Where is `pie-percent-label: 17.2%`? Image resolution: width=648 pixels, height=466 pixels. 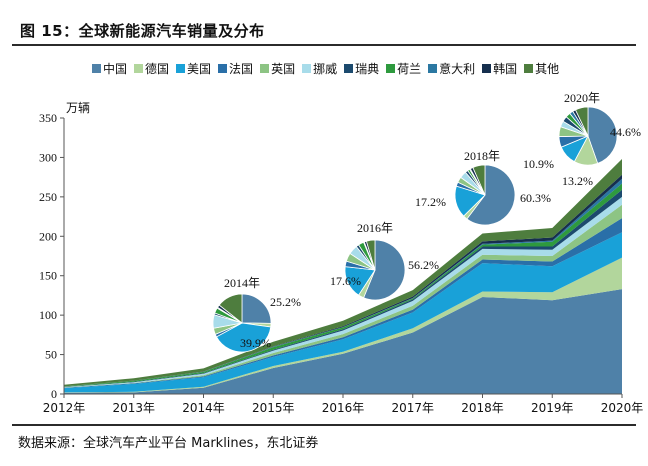 pie-percent-label: 17.2% is located at coordinates (430, 202).